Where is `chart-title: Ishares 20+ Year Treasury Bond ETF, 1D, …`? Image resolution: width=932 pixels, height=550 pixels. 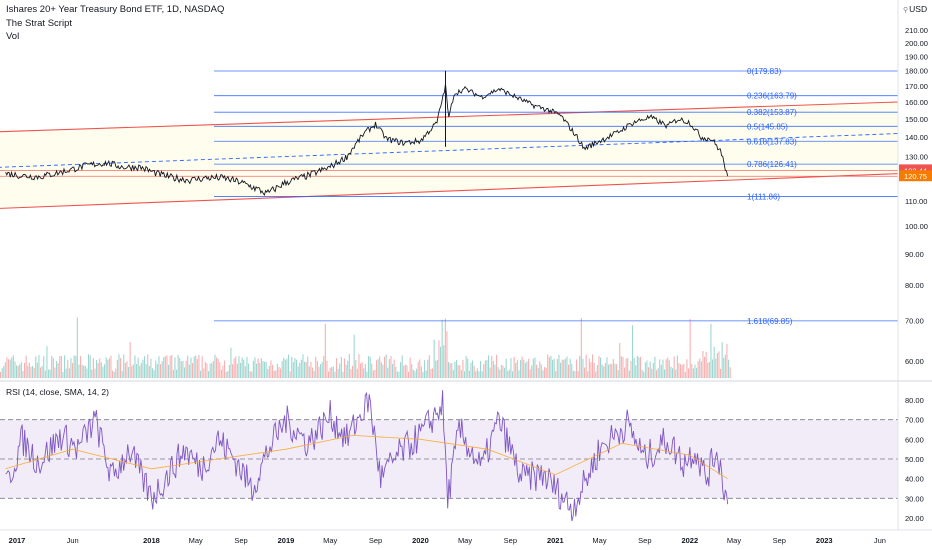
chart-title: Ishares 20+ Year Treasury Bond ETF, 1D, … is located at coordinates (115, 9).